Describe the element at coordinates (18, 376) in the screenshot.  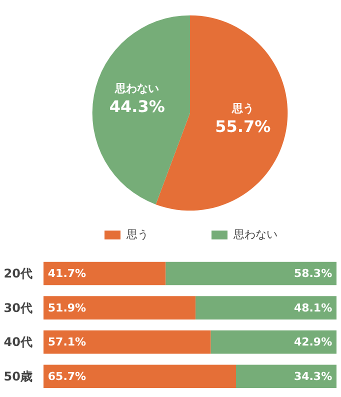
I see `y-tick-label: 50歳` at that location.